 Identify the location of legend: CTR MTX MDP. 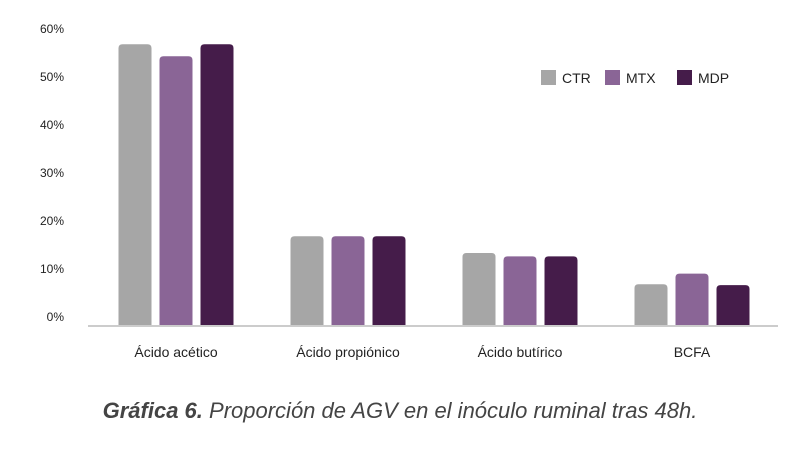
(635, 78).